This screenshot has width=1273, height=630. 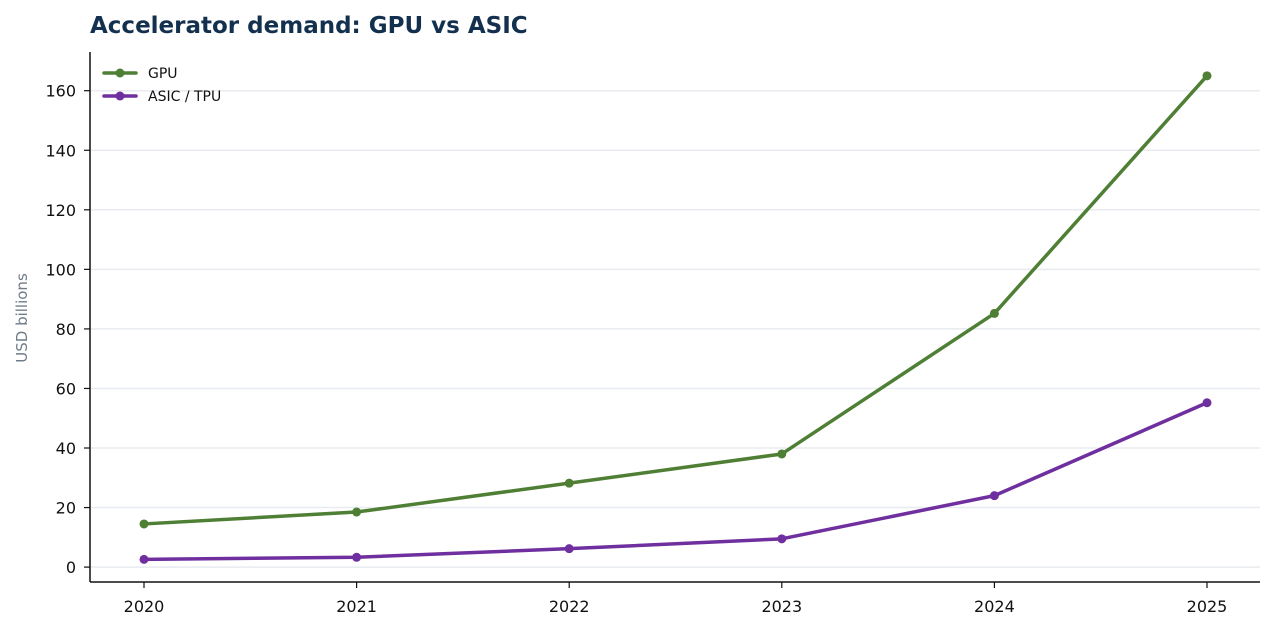 What do you see at coordinates (66, 388) in the screenshot?
I see `y-tick-label-60: 60` at bounding box center [66, 388].